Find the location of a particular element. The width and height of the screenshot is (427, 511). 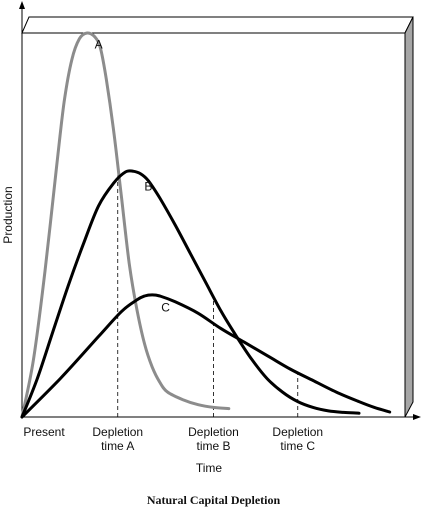

x-axis-title: Time is located at coordinates (209, 468).